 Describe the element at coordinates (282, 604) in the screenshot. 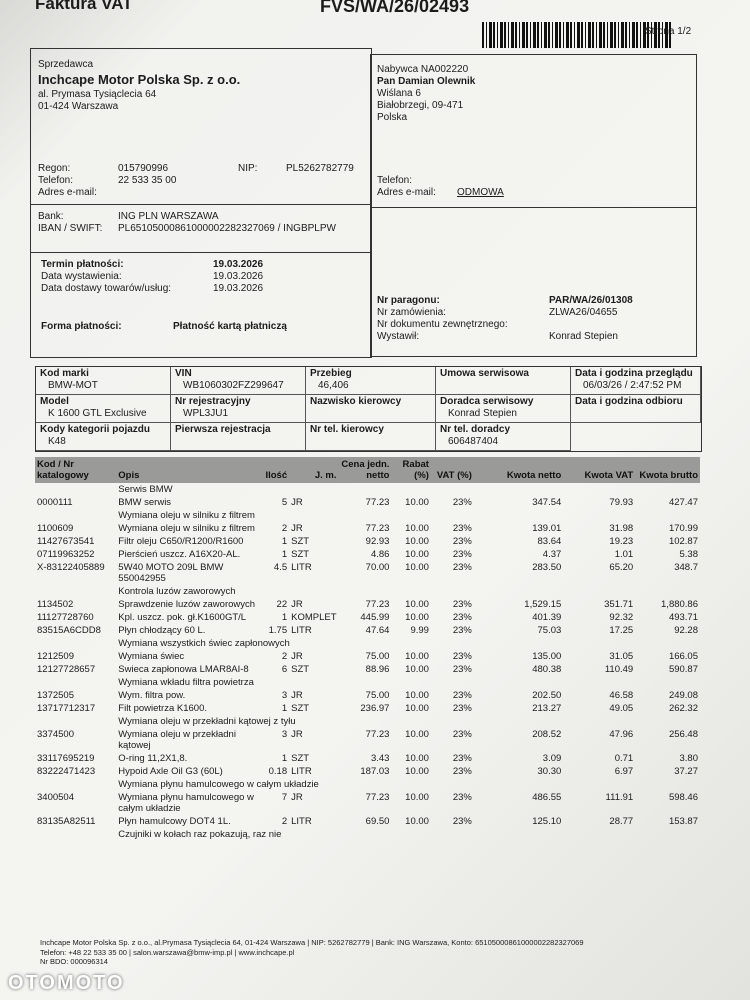

I see `cell: 22` at that location.